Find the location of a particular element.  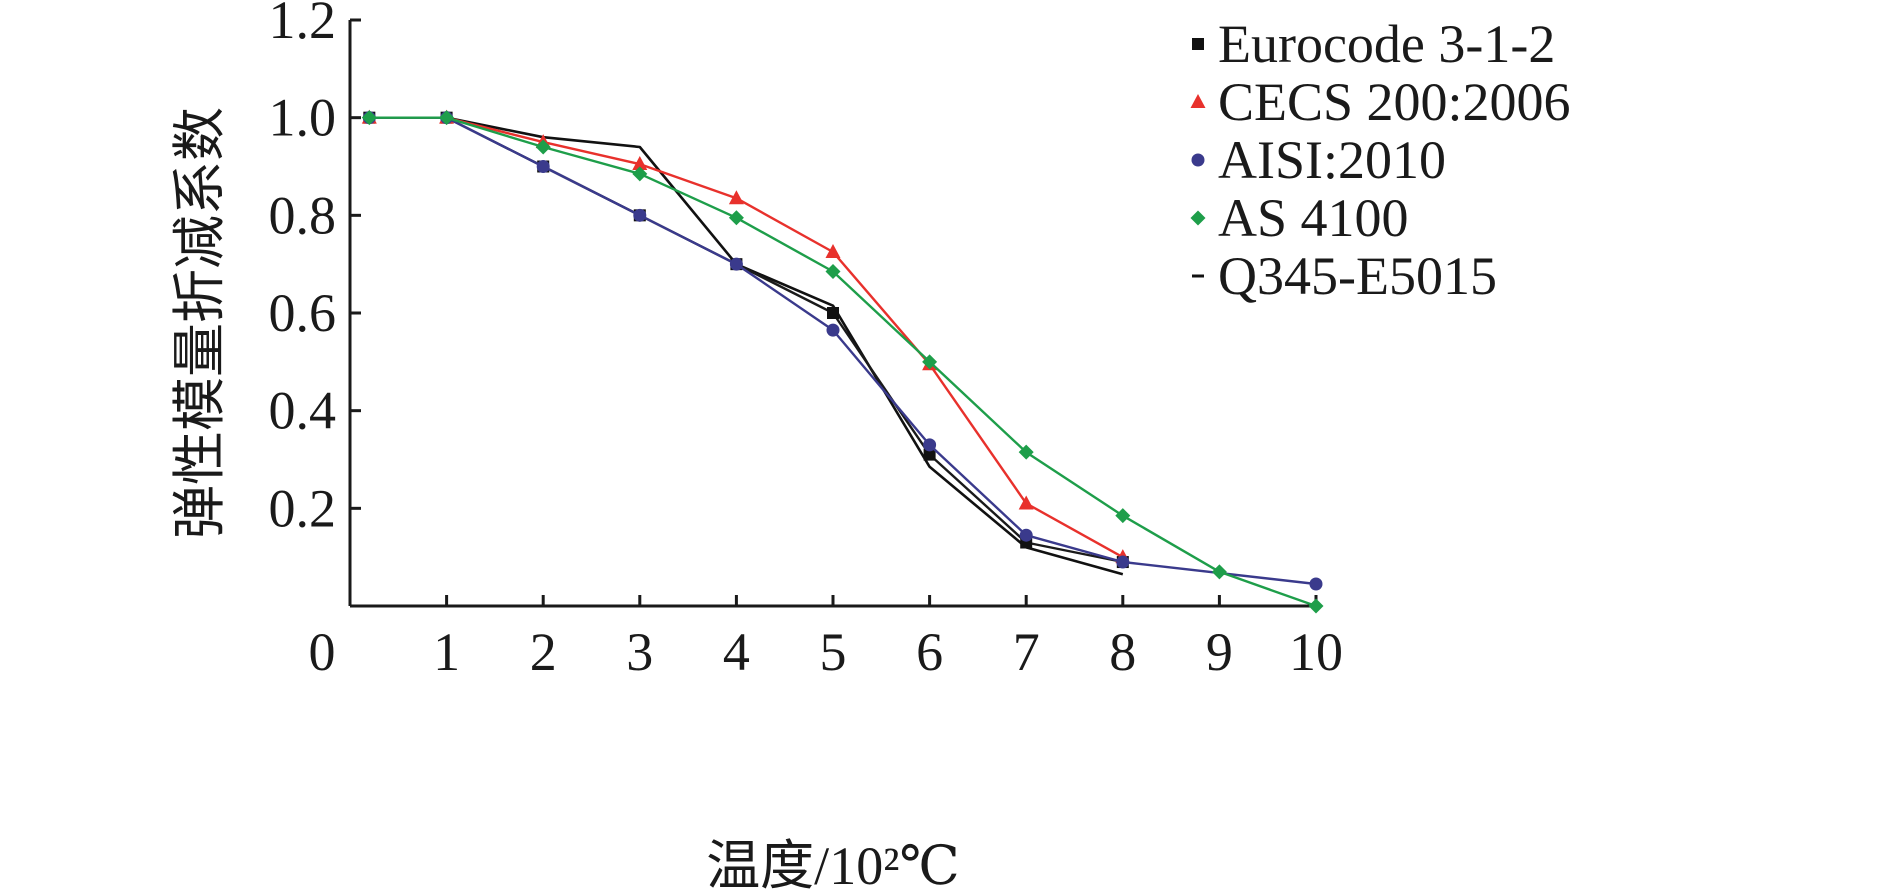

x-tick-label: 2 is located at coordinates (543, 652).